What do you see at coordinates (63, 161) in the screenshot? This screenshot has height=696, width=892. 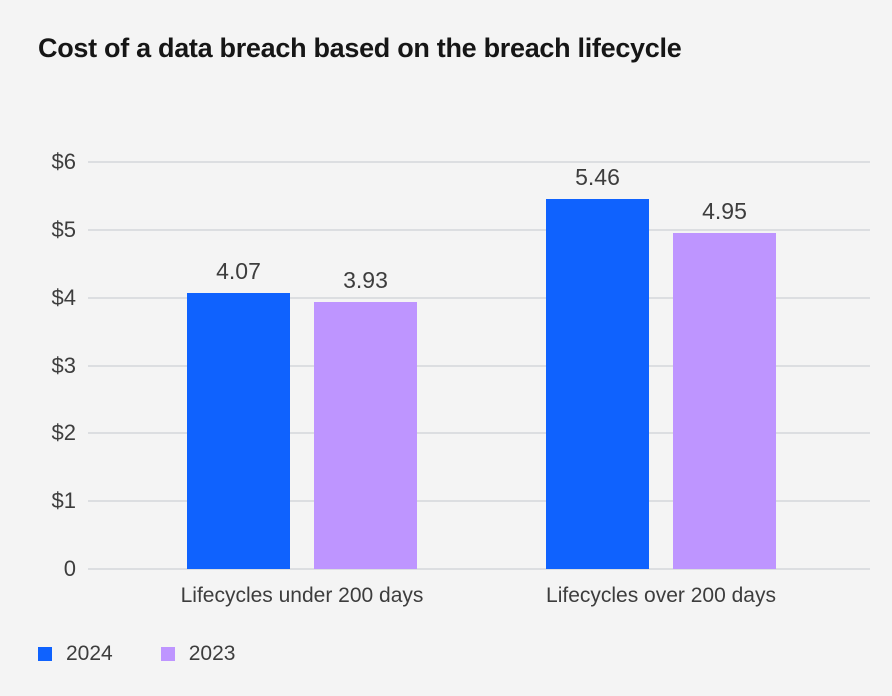 I see `y-axis-tick-label: $6` at bounding box center [63, 161].